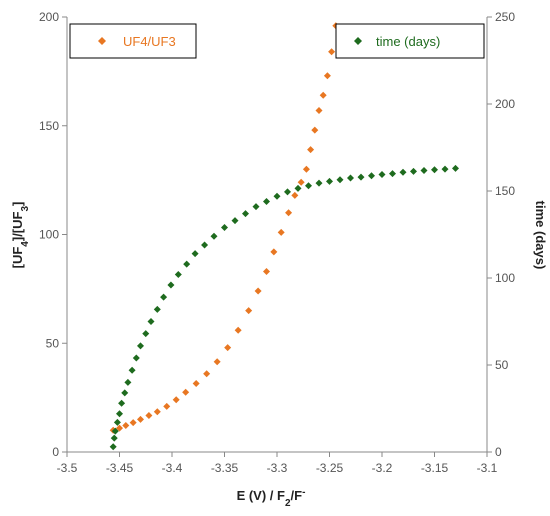 This screenshot has width=550, height=516. I want to click on x-tick-label: -3.15, so click(435, 468).